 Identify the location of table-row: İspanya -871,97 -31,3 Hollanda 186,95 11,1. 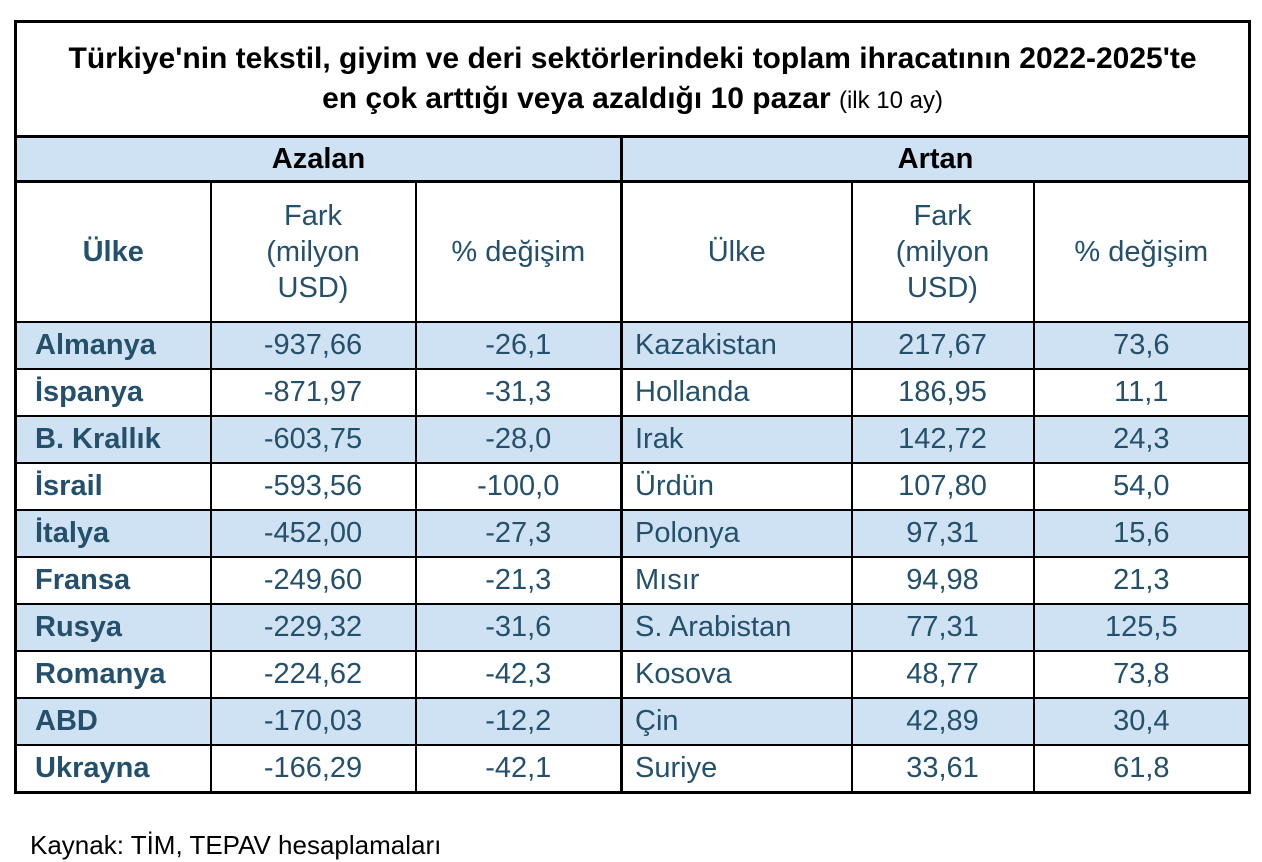
(632, 392).